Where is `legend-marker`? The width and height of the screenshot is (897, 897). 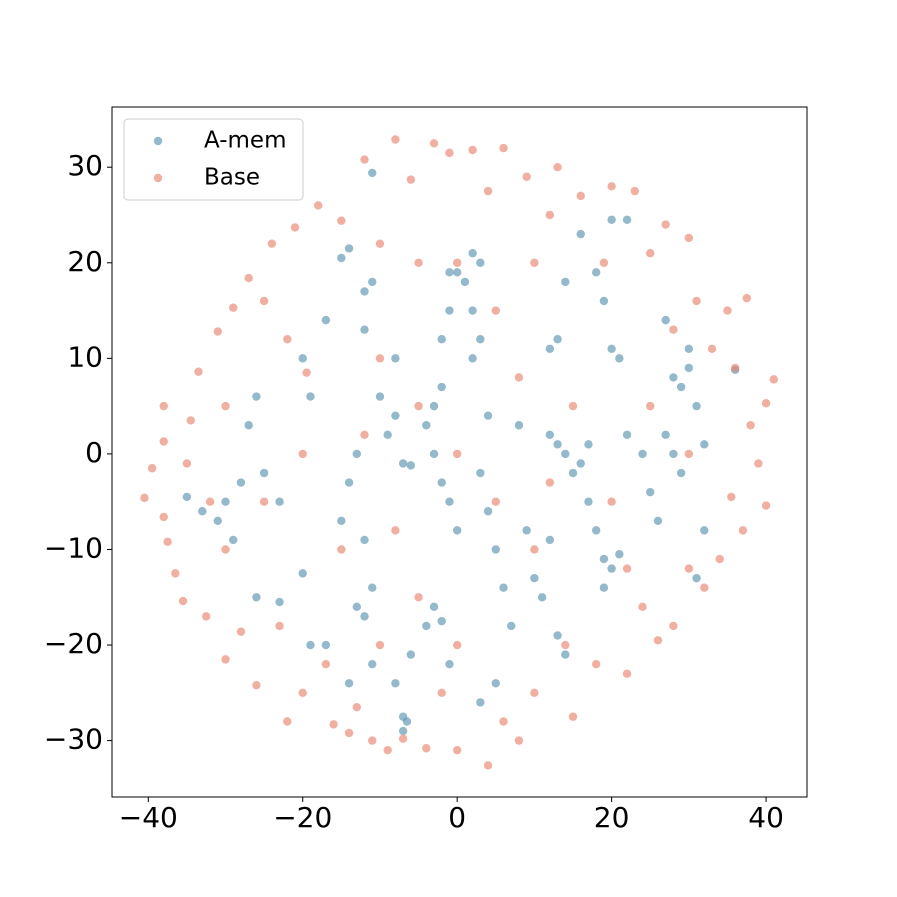 legend-marker is located at coordinates (158, 141).